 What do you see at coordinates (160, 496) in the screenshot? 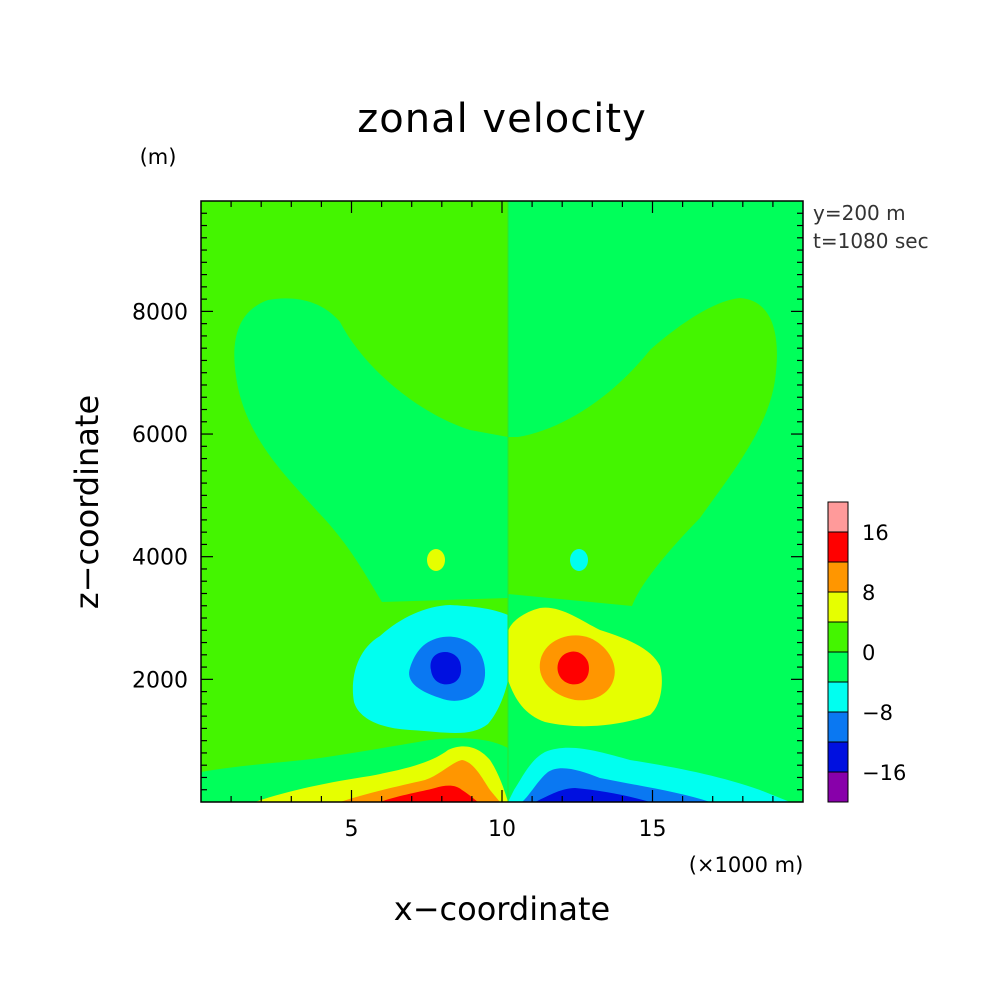
I see `y-tick-labels: 2000 4000 6000 8000` at bounding box center [160, 496].